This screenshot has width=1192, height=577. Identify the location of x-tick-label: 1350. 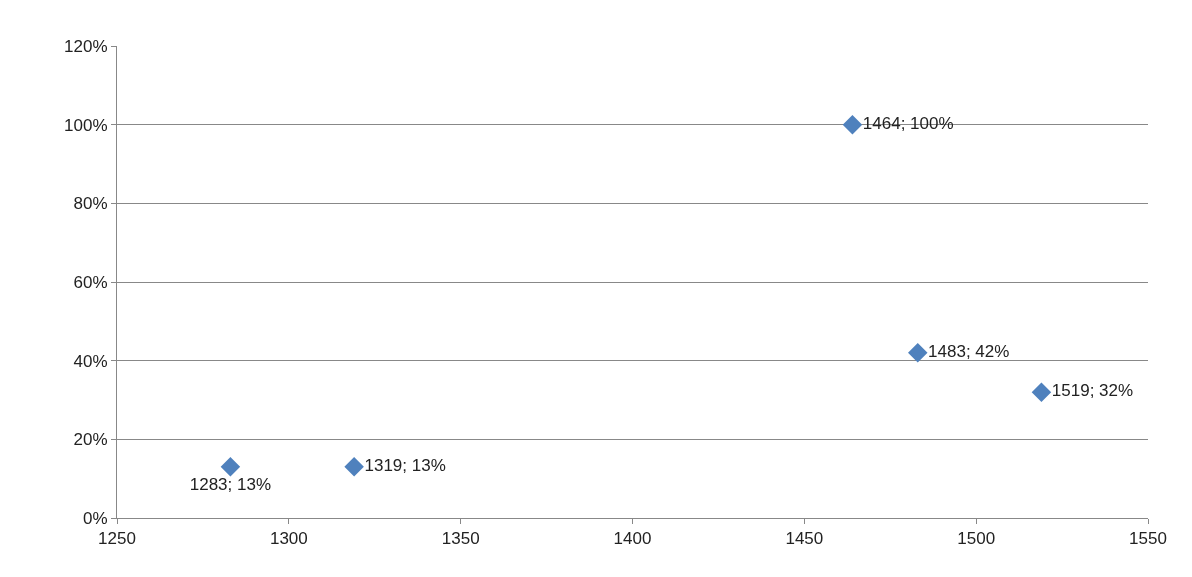
(460, 539).